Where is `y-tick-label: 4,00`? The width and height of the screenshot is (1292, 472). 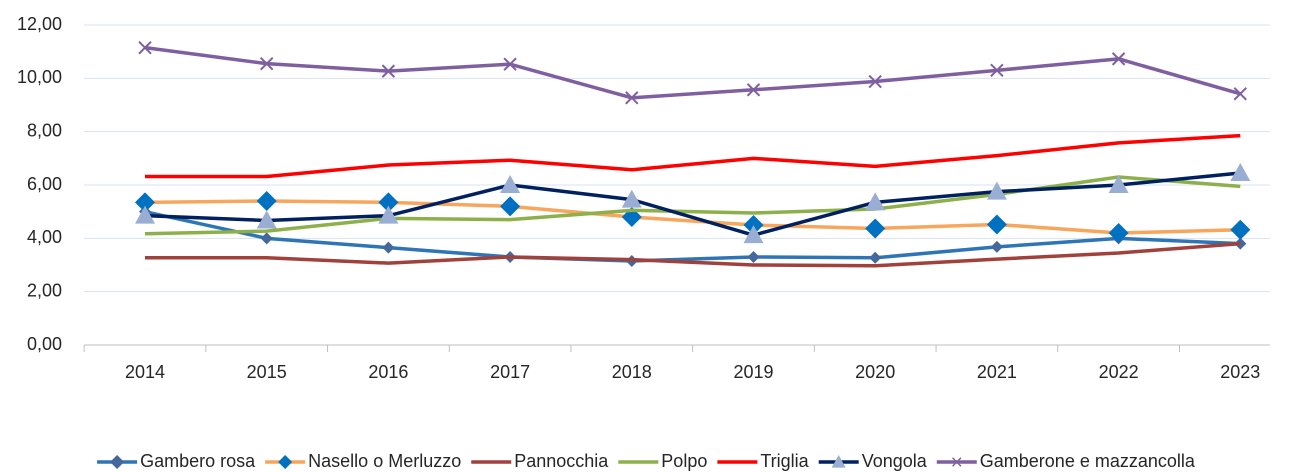
y-tick-label: 4,00 is located at coordinates (44, 237).